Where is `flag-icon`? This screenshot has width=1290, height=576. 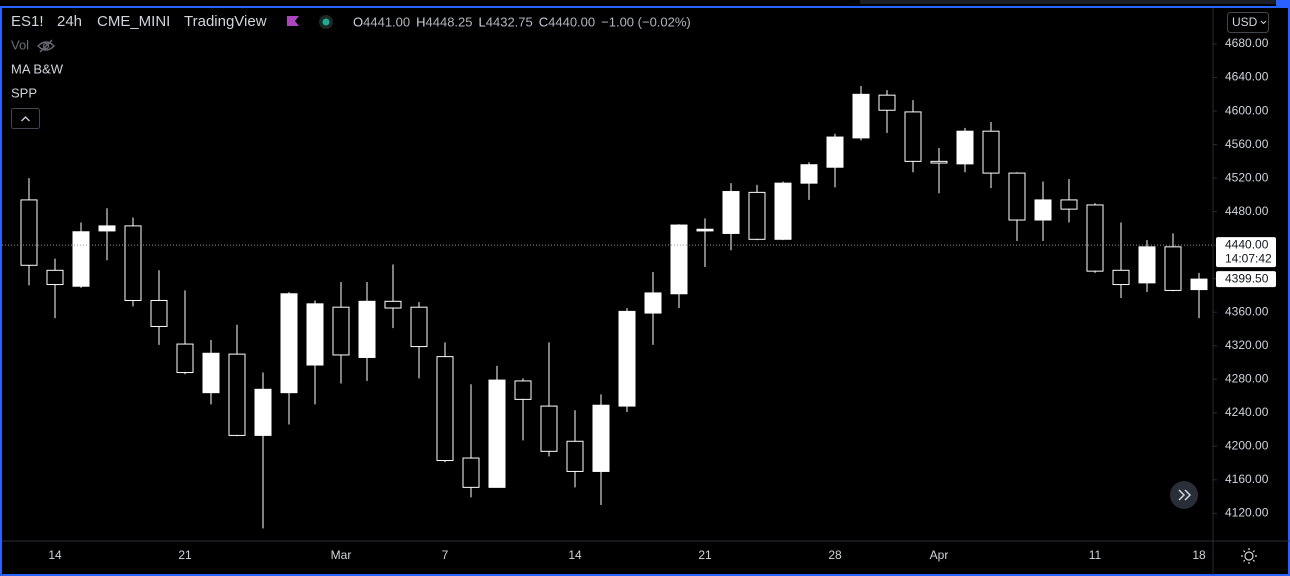
flag-icon is located at coordinates (293, 21).